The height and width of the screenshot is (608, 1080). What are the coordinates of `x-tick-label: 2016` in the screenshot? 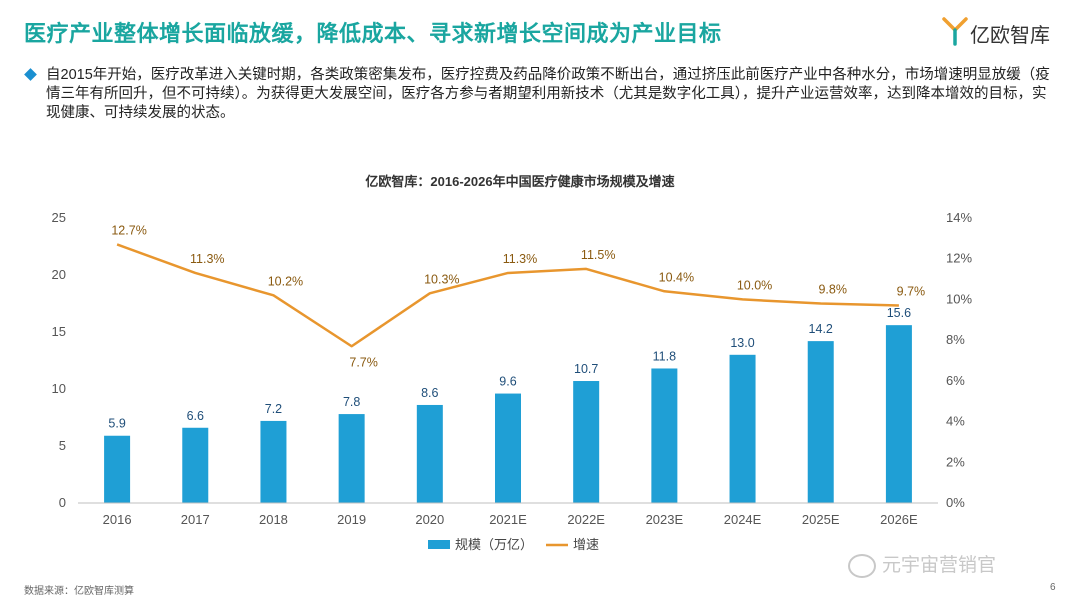 It's located at (117, 519).